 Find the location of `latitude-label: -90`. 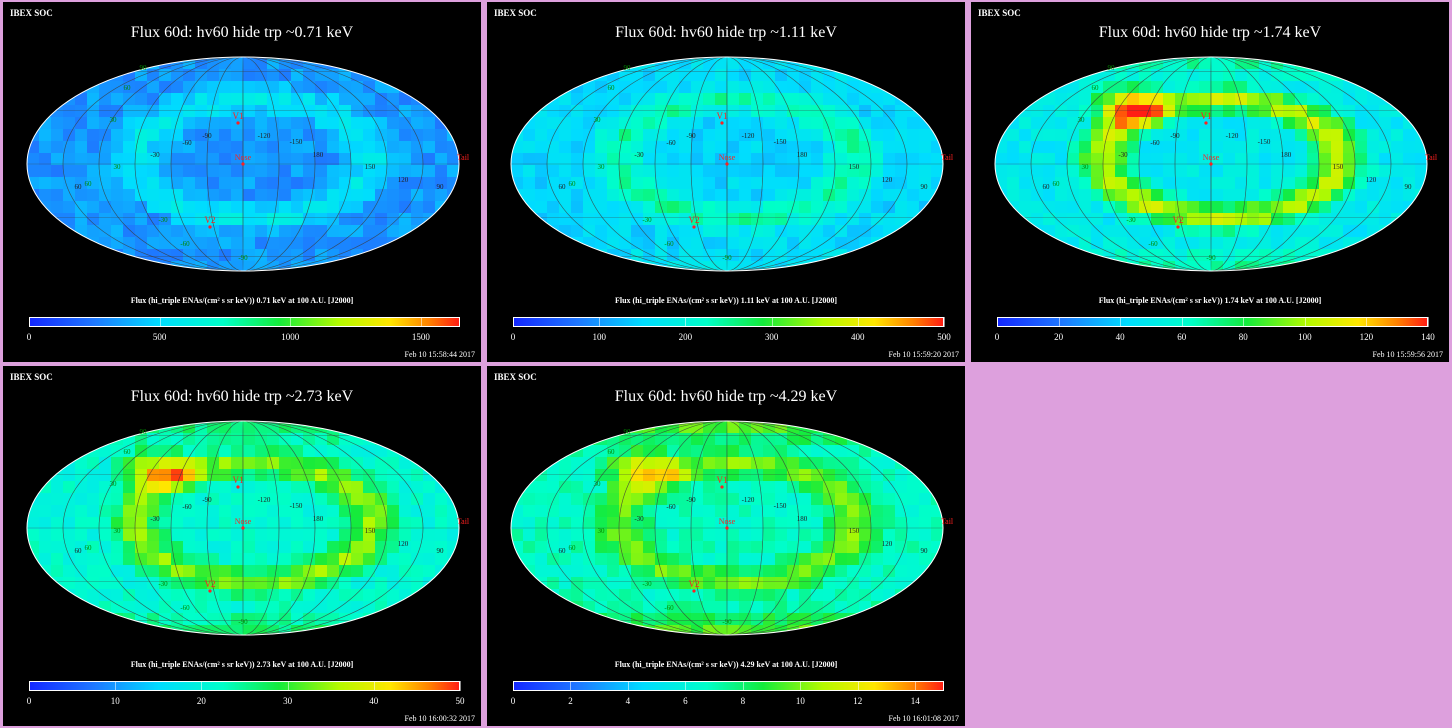

latitude-label: -90 is located at coordinates (727, 622).